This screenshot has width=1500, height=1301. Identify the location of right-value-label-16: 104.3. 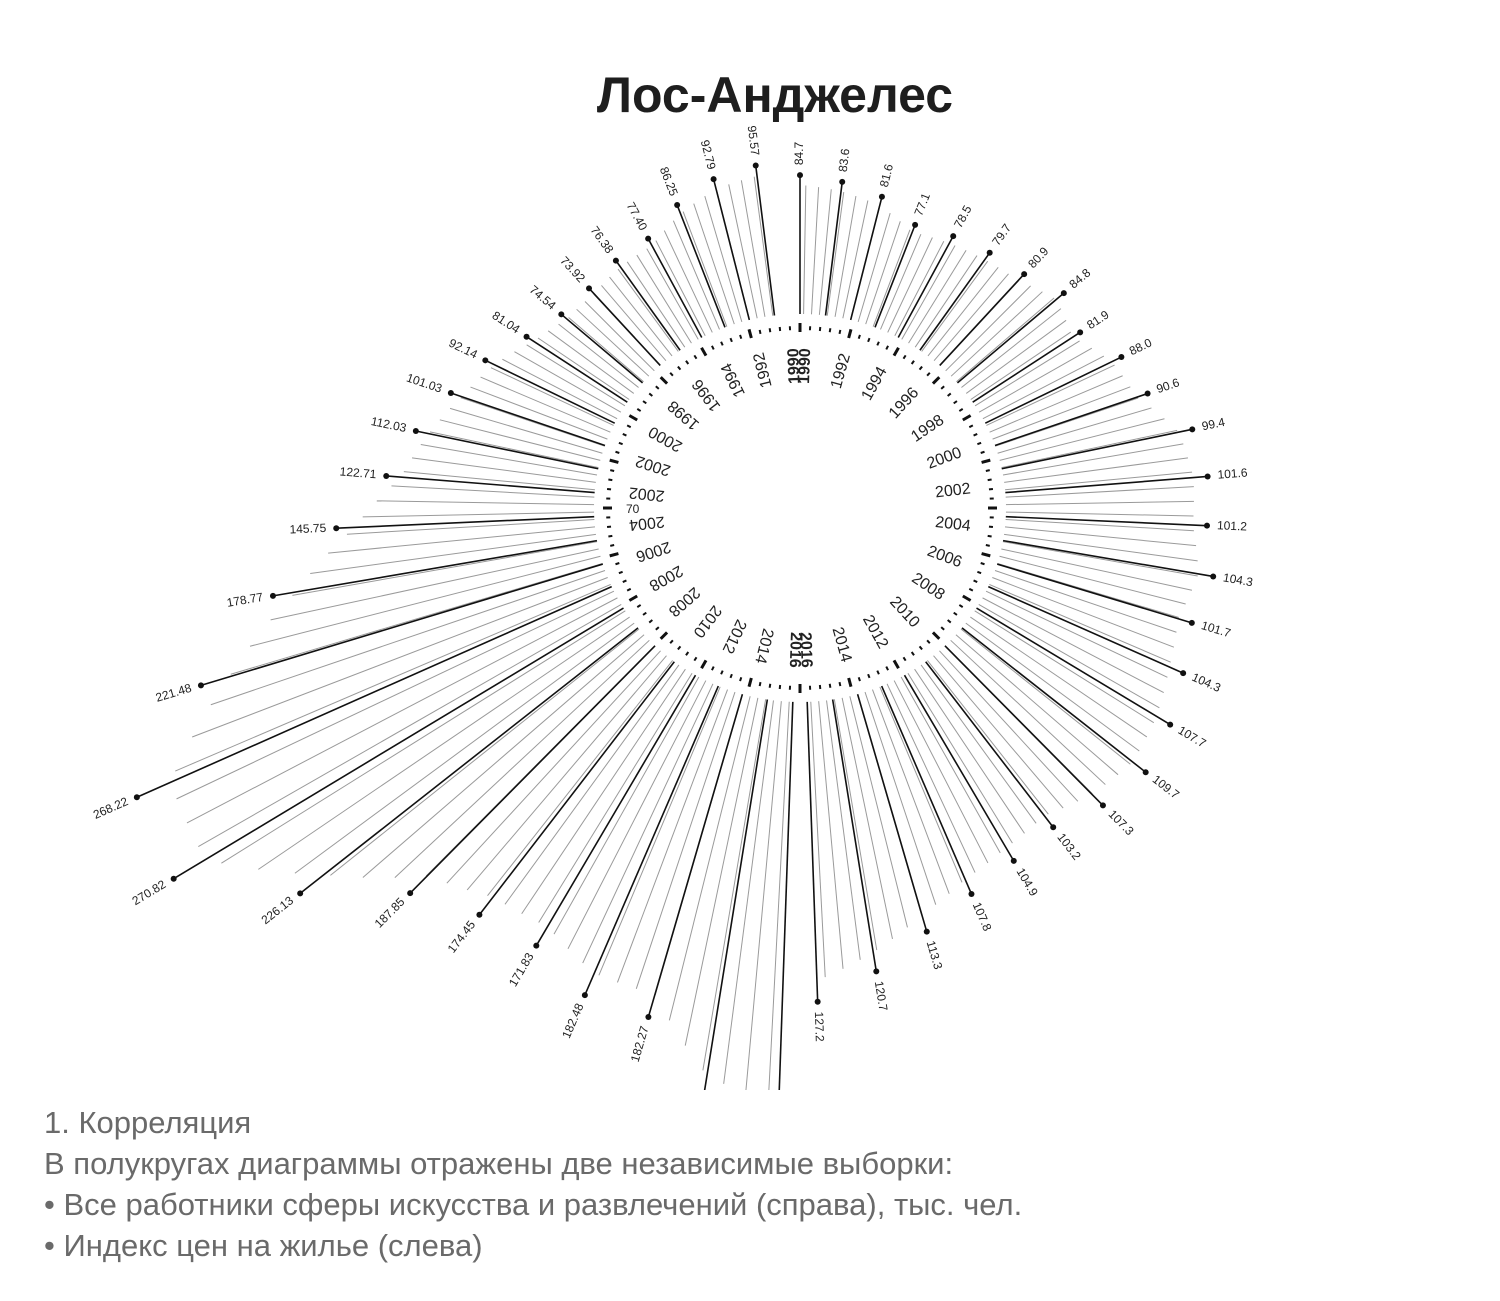
(1206, 682).